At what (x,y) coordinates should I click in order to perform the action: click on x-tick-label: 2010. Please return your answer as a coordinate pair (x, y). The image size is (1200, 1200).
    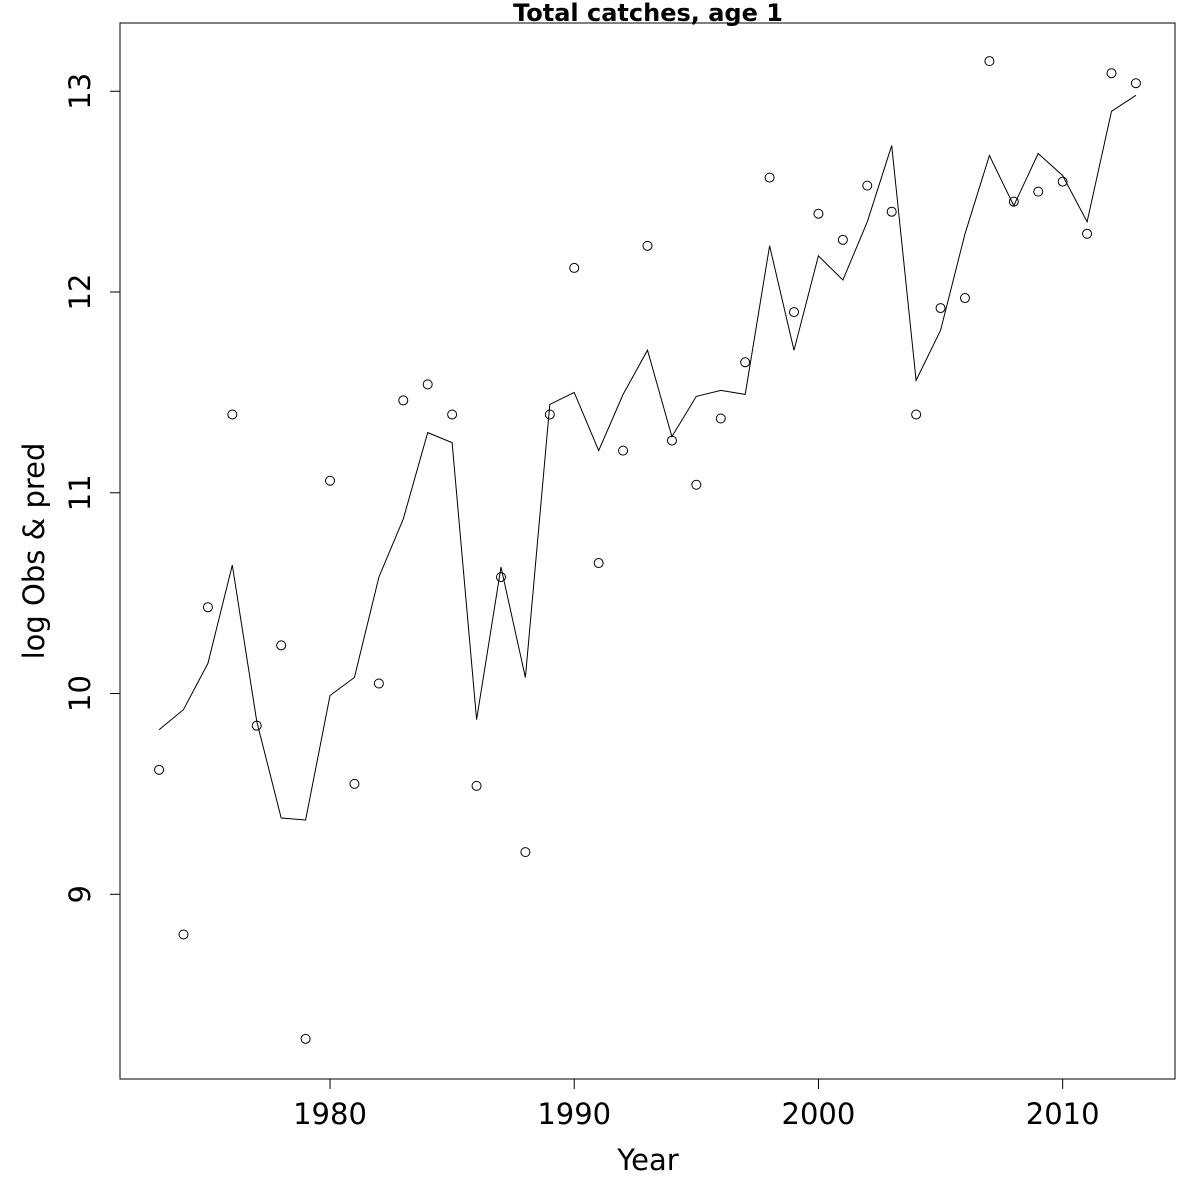
    Looking at the image, I should click on (1063, 1114).